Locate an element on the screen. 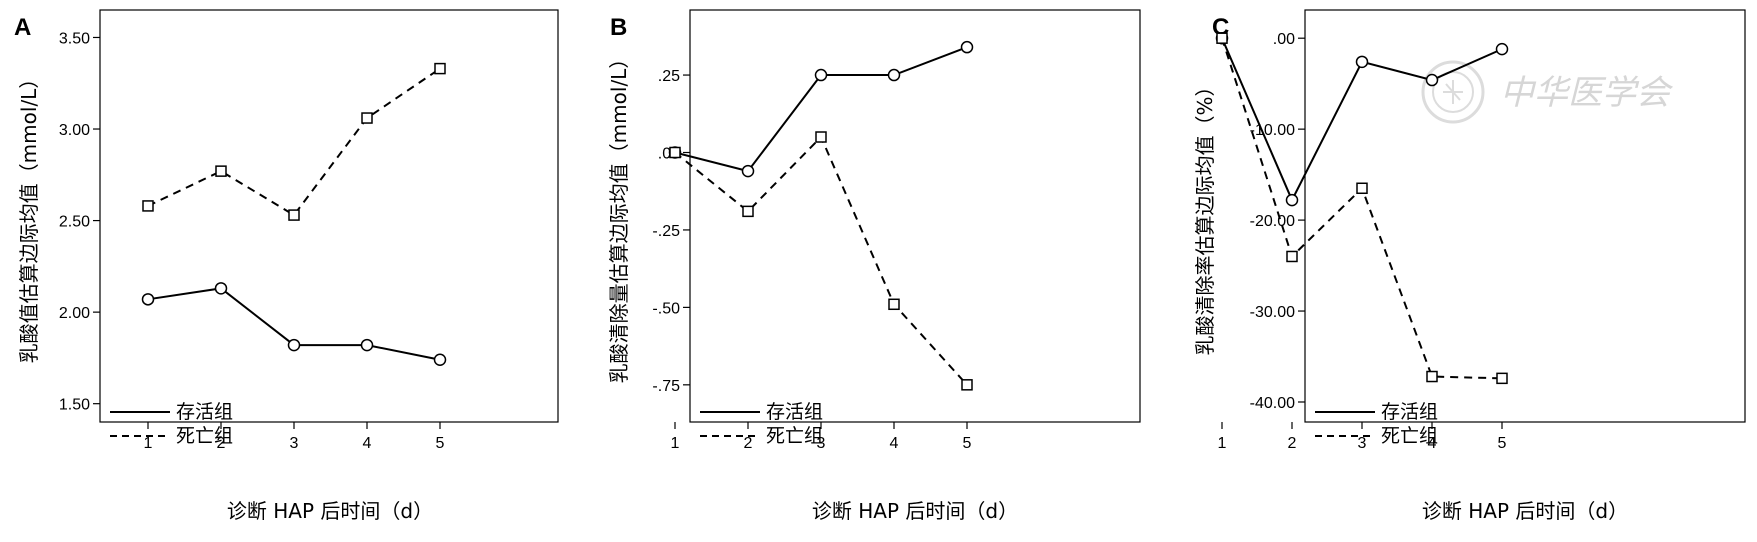 The width and height of the screenshot is (1757, 542). panel-a-series is located at coordinates (294, 214).